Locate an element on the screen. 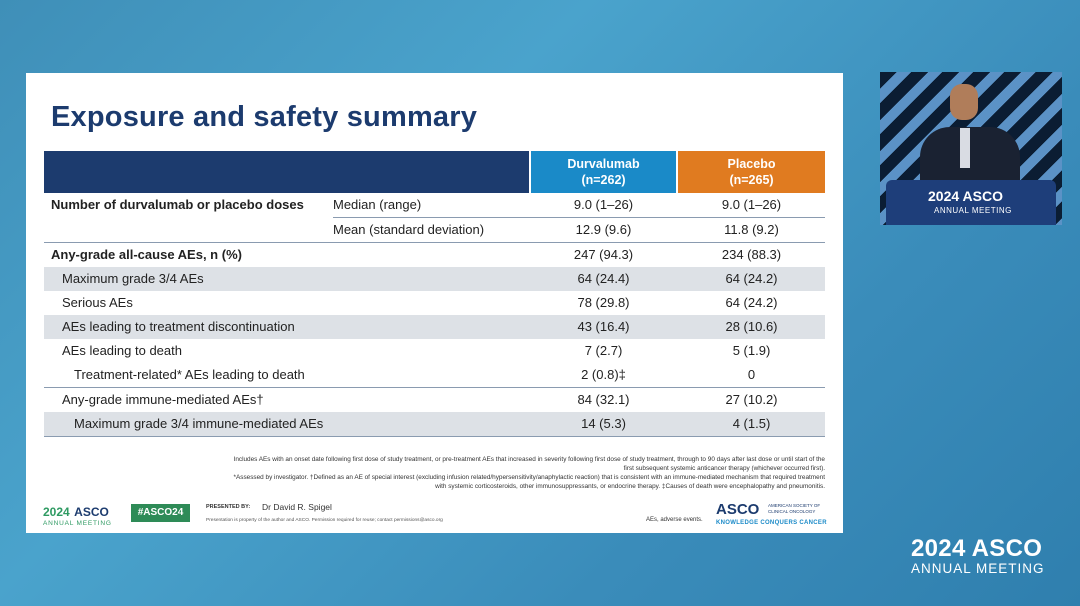 The image size is (1080, 606). durvalumab-value: 2 (0.8)‡ is located at coordinates (603, 374).